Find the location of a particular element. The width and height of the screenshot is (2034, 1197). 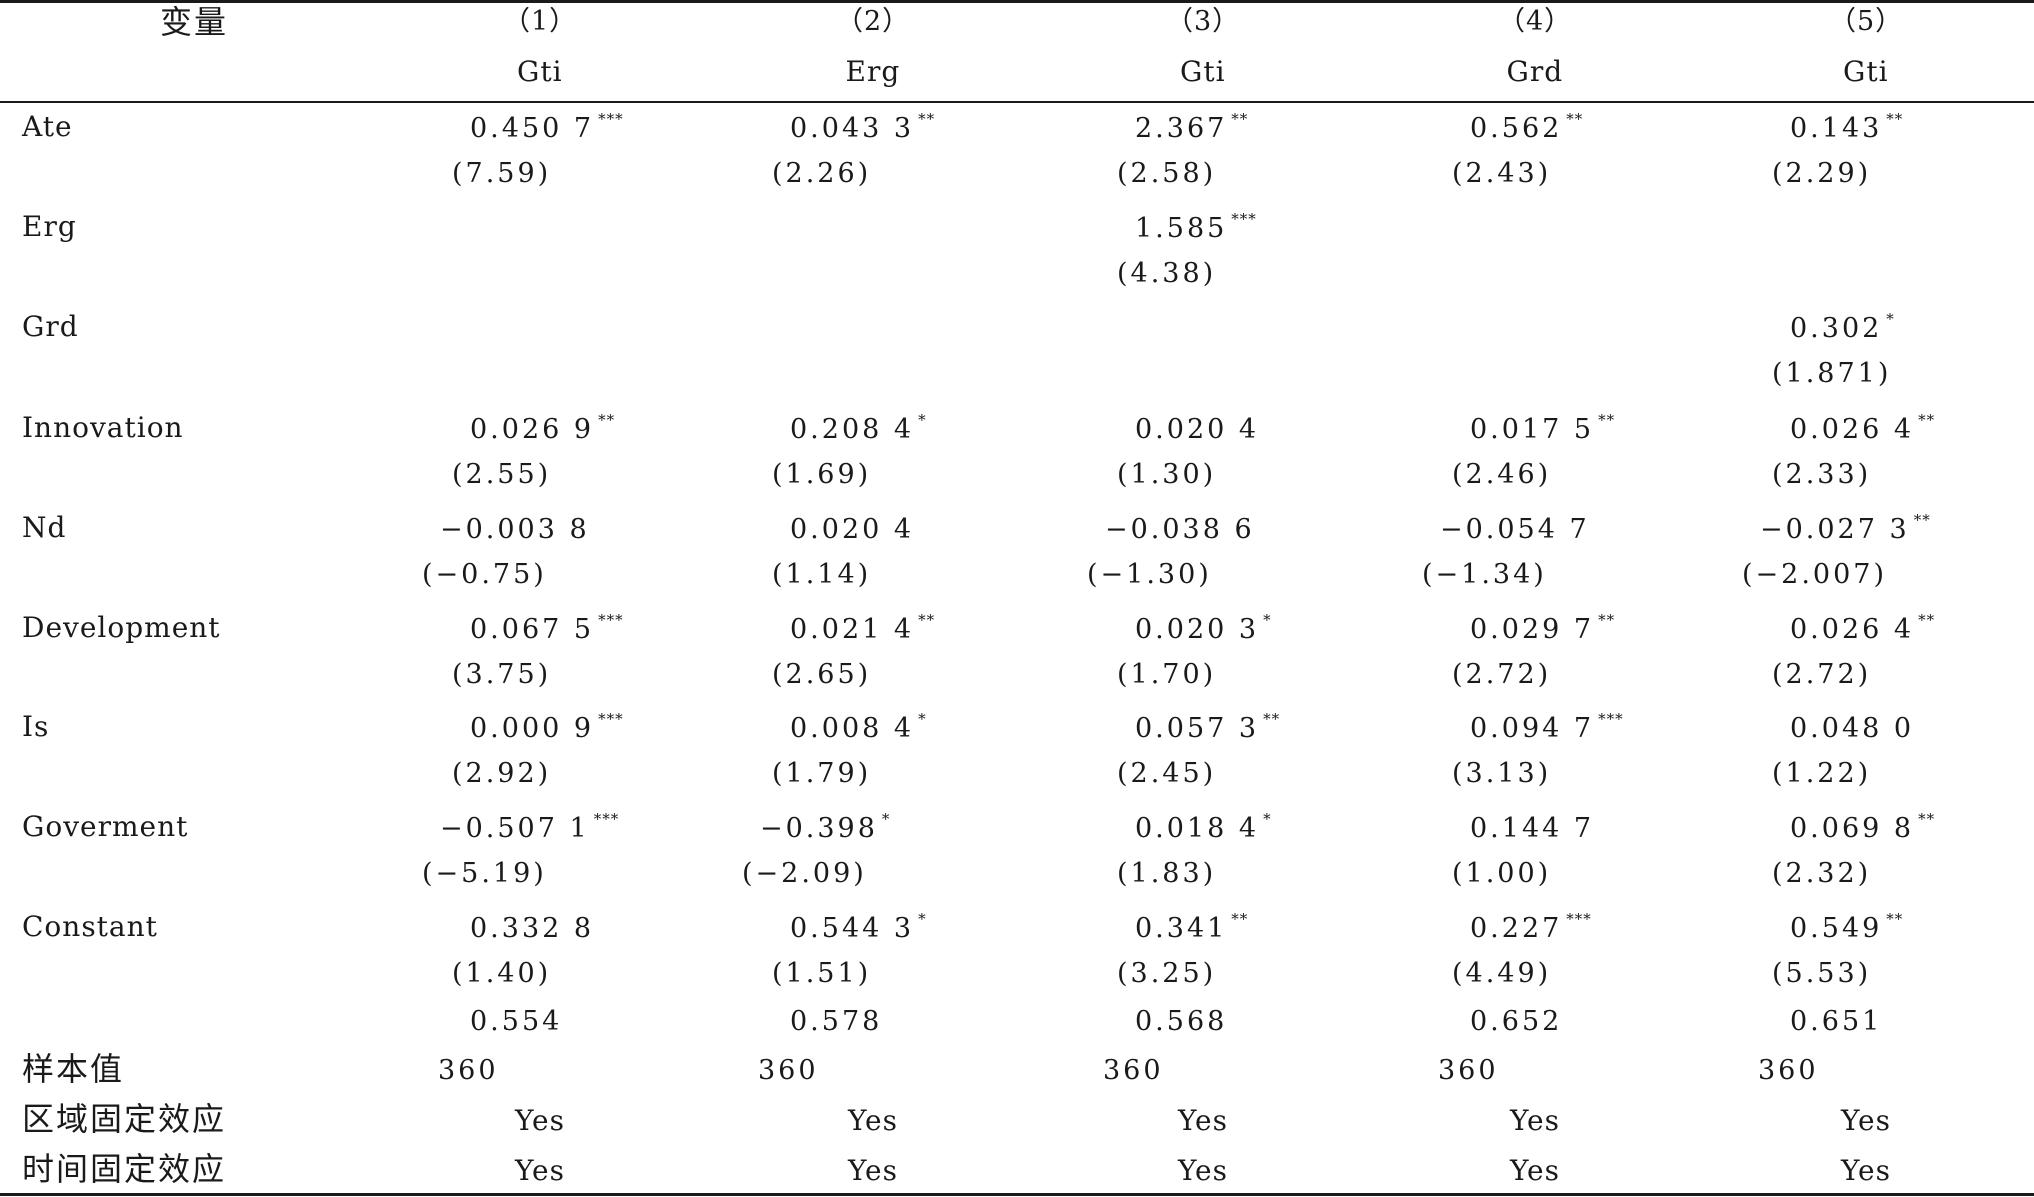

t-statistic: (−1.34) is located at coordinates (1484, 574).